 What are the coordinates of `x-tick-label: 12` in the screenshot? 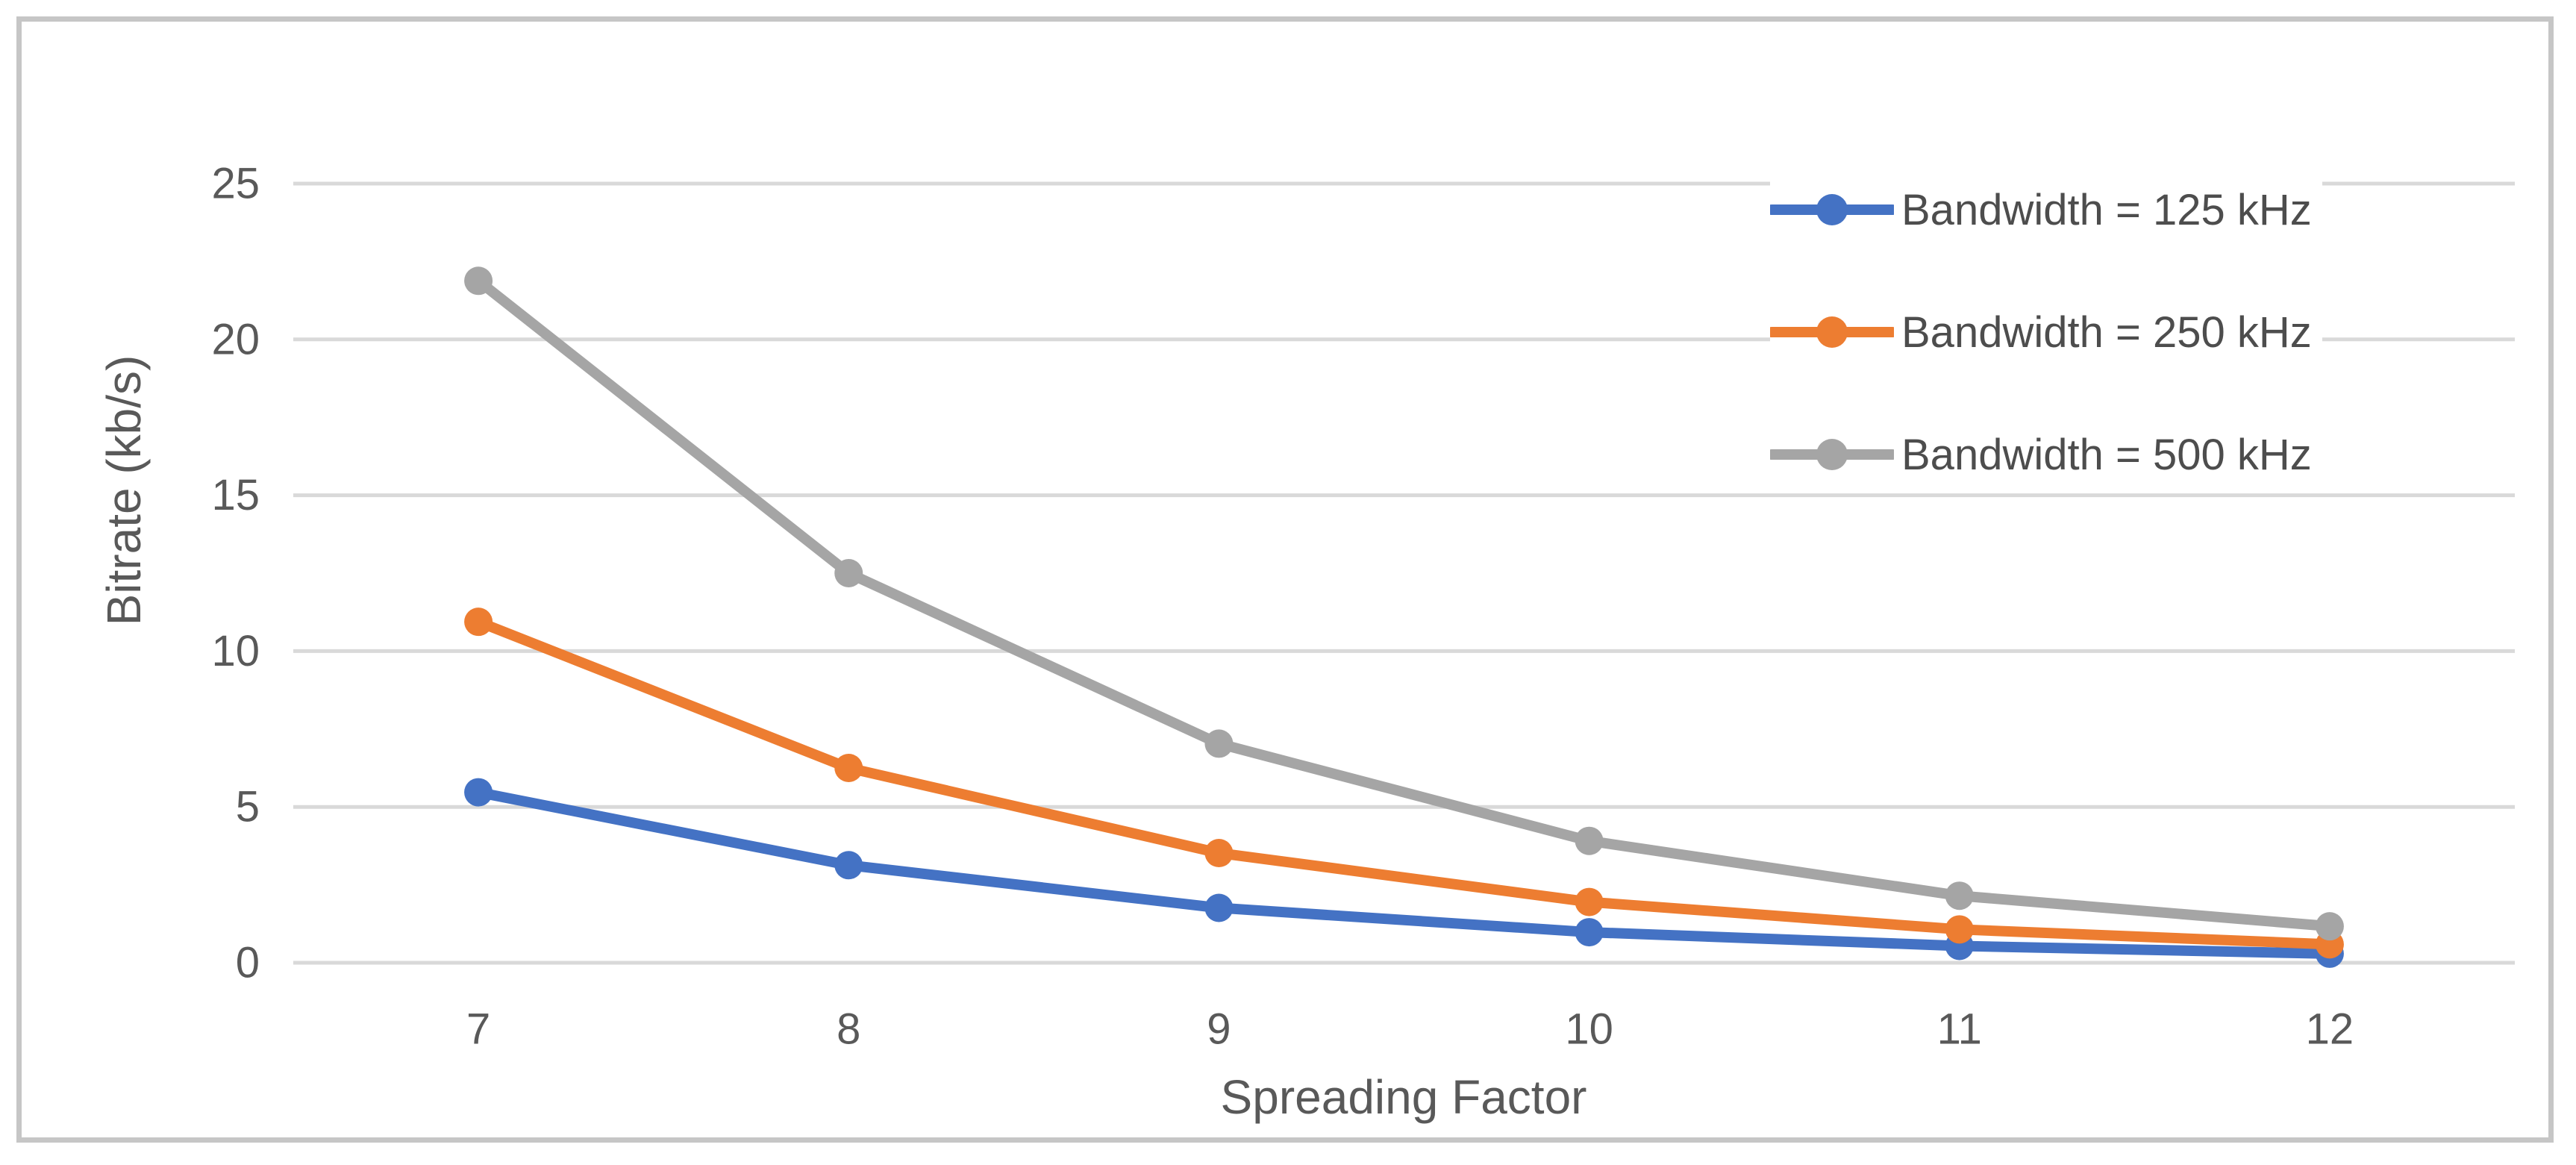 It's located at (2330, 1030).